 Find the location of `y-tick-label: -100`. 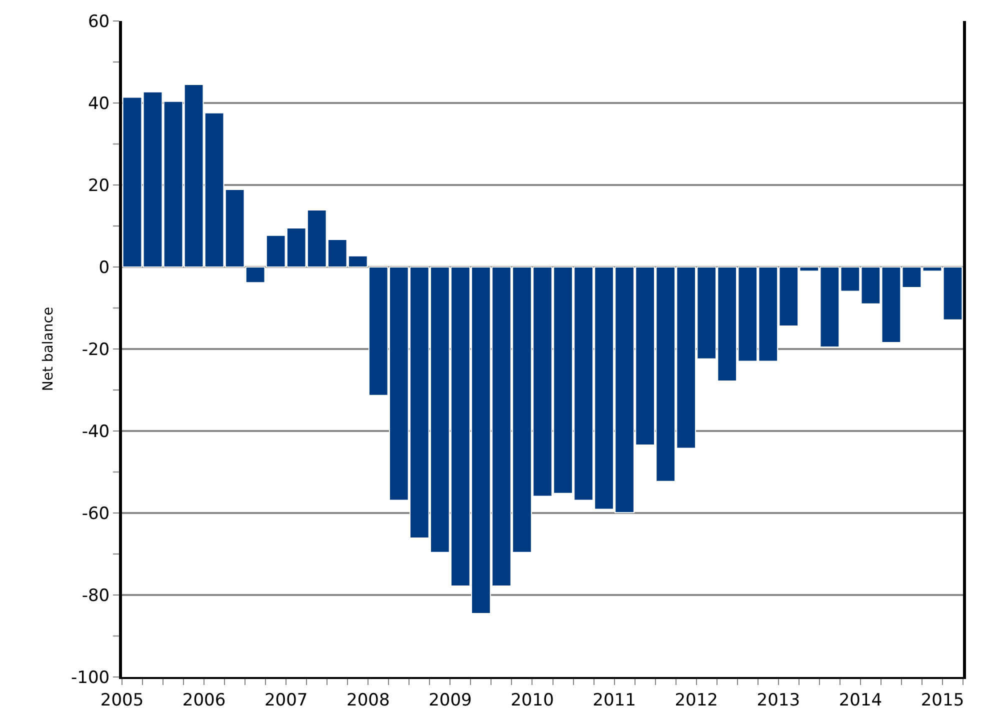

y-tick-label: -100 is located at coordinates (90, 678).